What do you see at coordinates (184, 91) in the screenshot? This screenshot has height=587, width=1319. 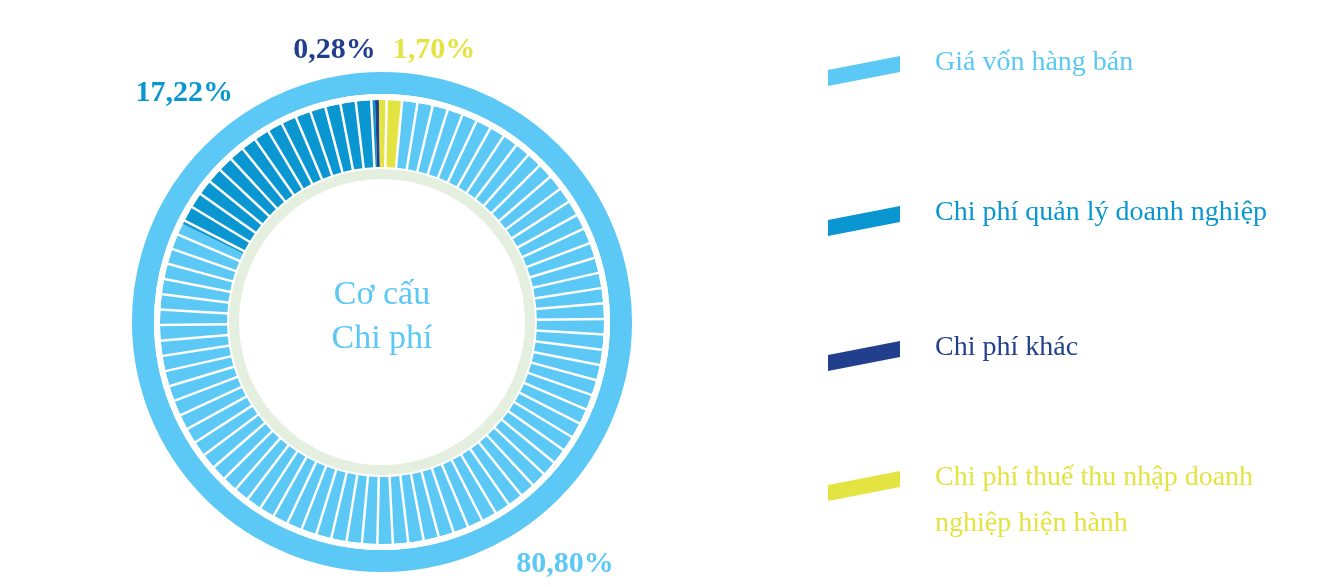 I see `data-label: 17,22%` at bounding box center [184, 91].